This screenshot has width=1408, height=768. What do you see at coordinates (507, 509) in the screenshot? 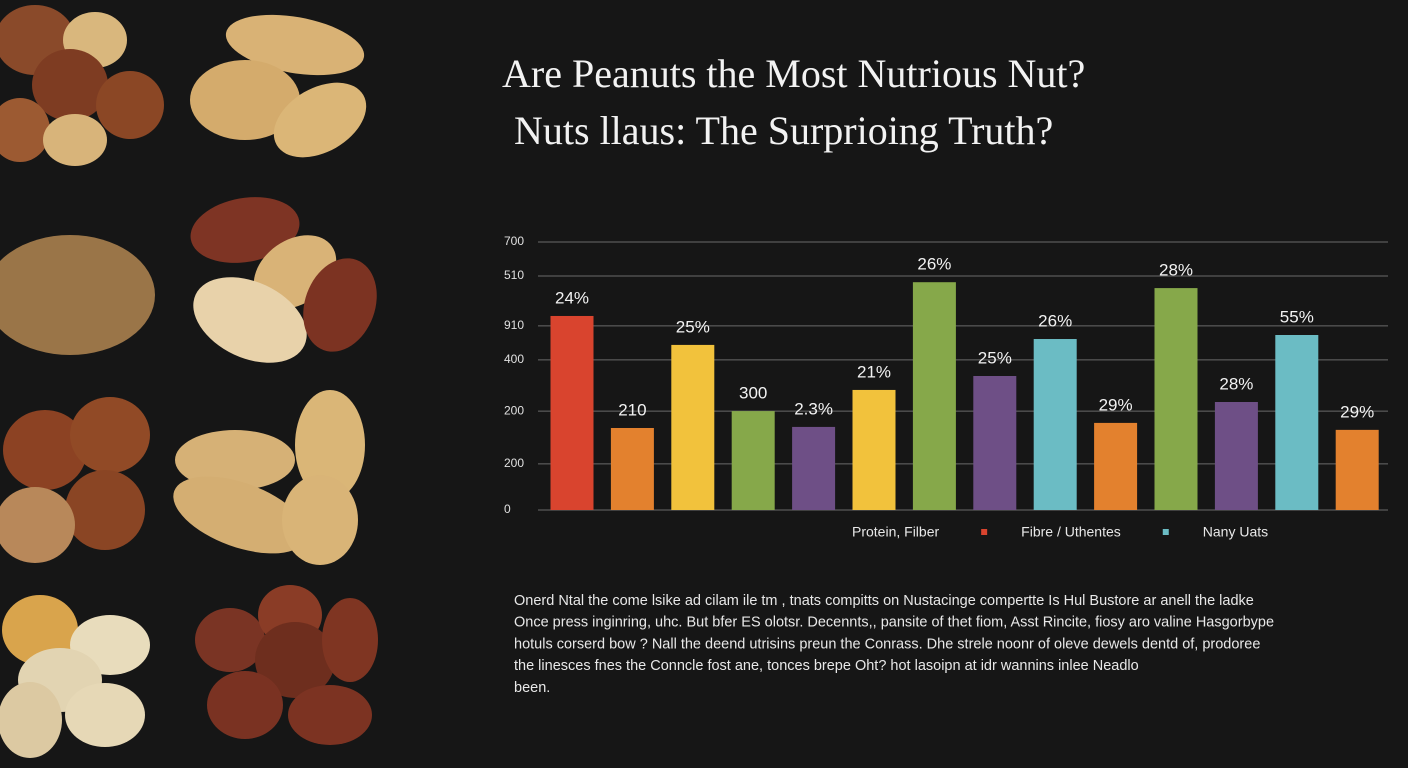
I see `y-tick-label: 0` at bounding box center [507, 509].